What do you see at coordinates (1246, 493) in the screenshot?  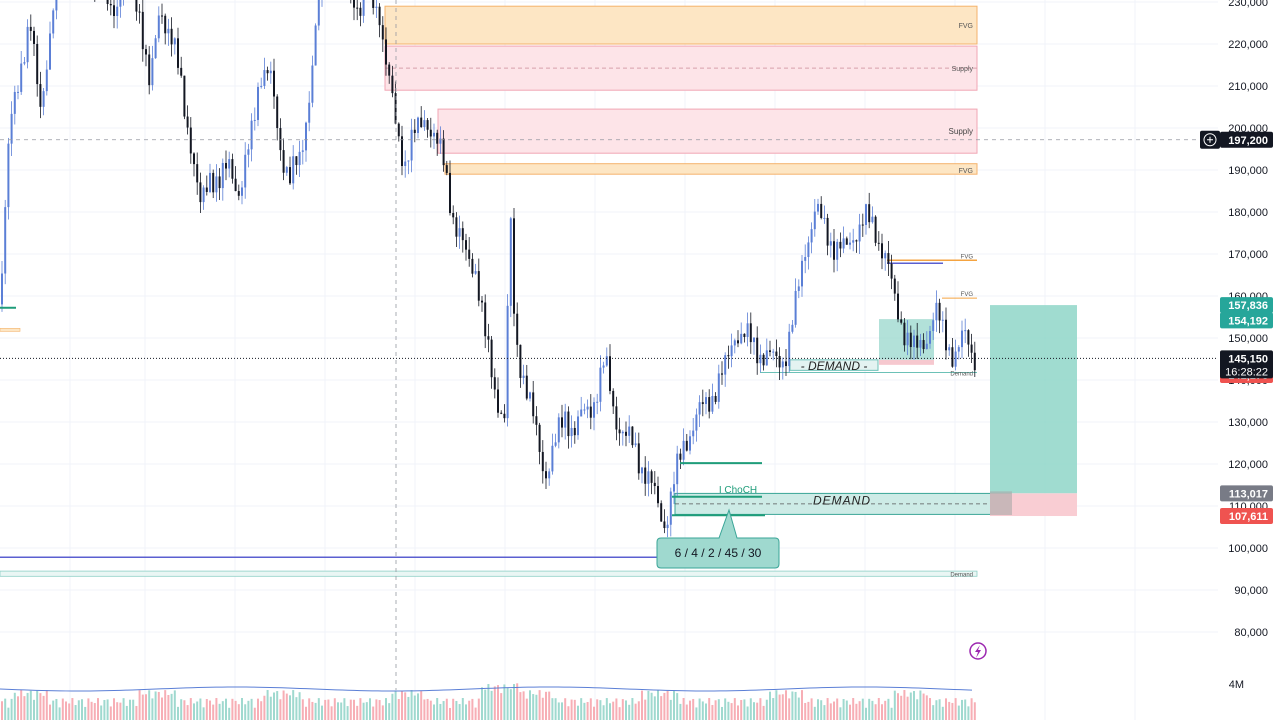 I see `price-tag-bg` at bounding box center [1246, 493].